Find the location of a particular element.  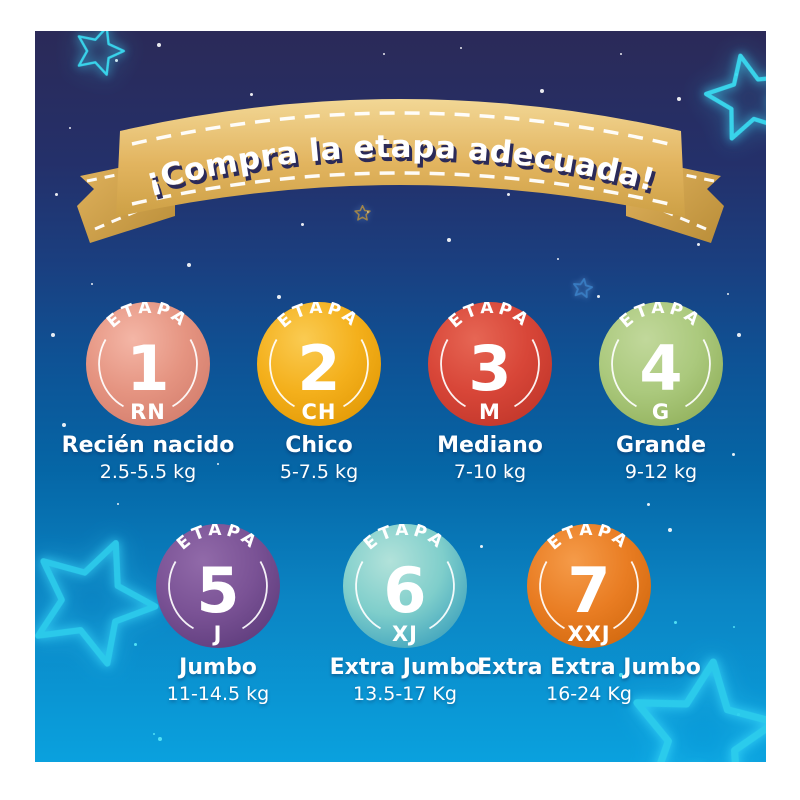

stage-name: Grande is located at coordinates (661, 445).